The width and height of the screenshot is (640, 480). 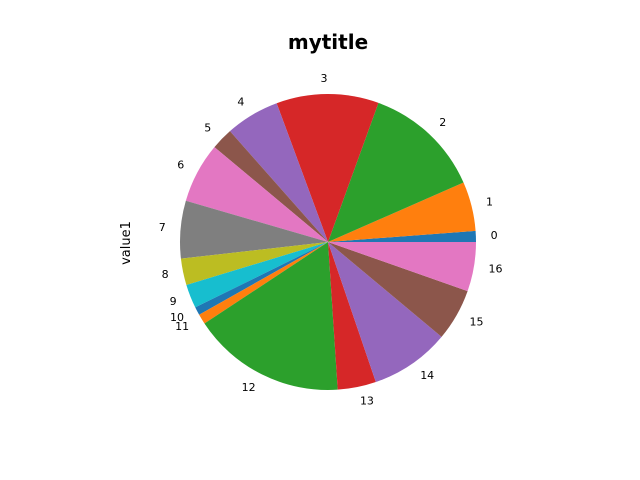 What do you see at coordinates (240, 101) in the screenshot?
I see `slice-label-4: 4` at bounding box center [240, 101].